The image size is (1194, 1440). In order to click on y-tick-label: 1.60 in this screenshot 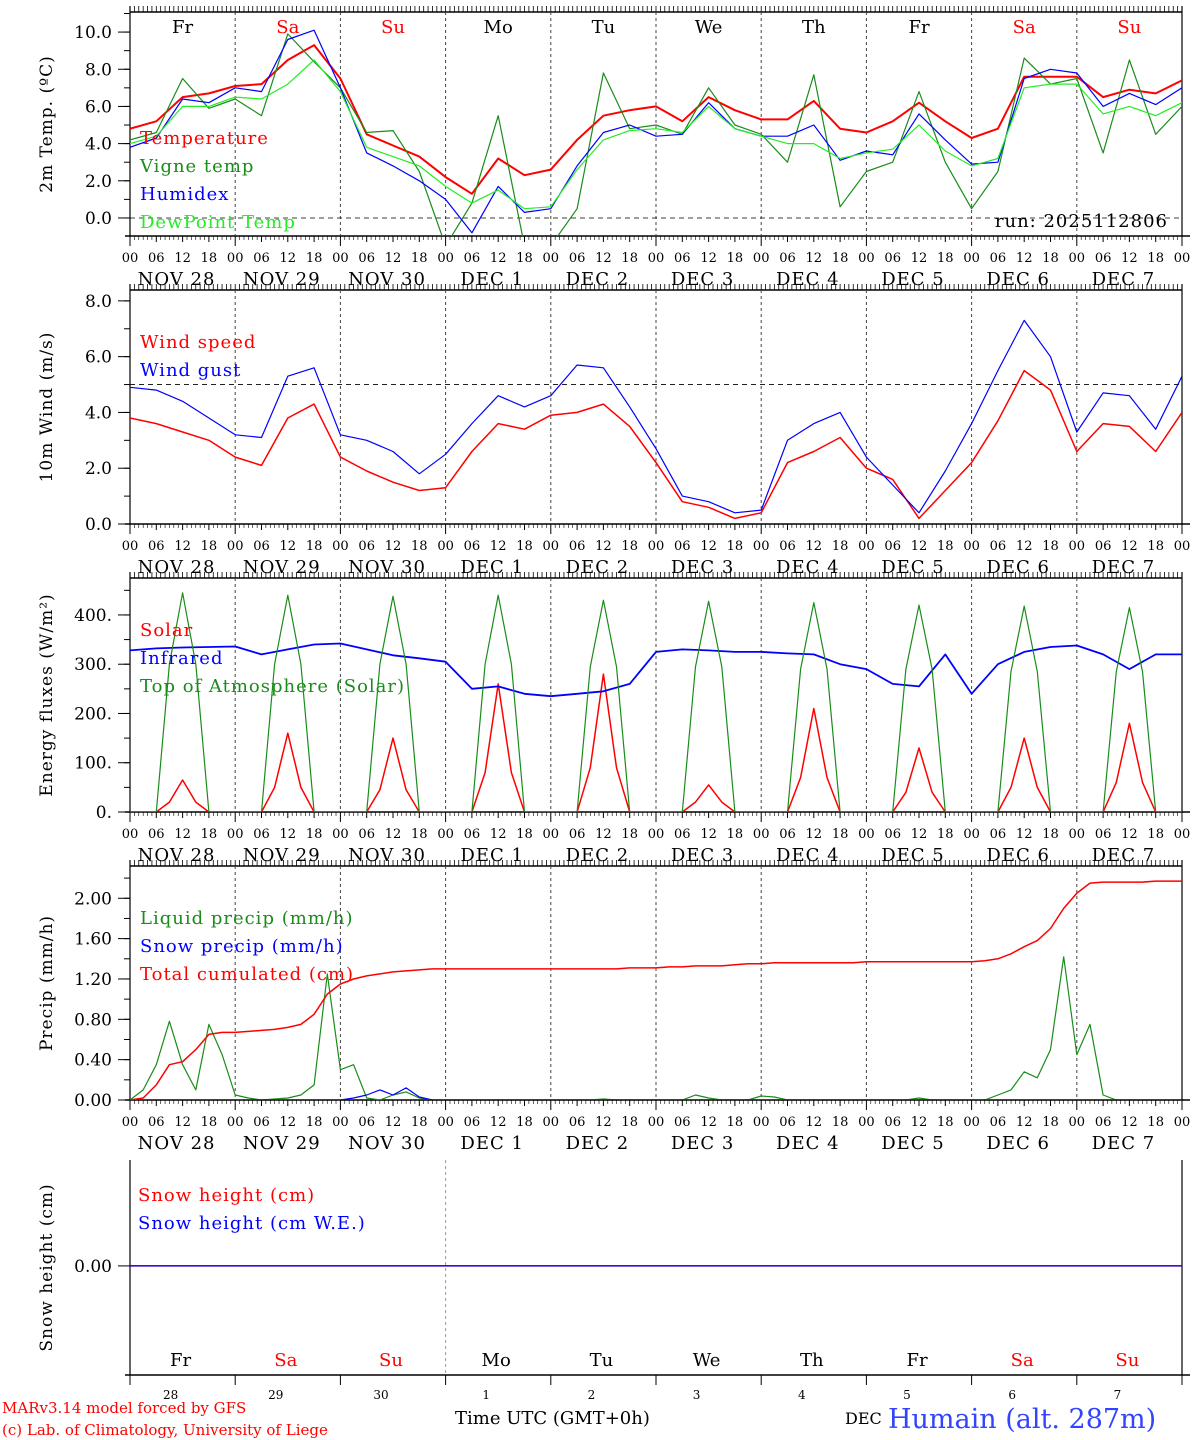, I will do `click(93, 940)`.